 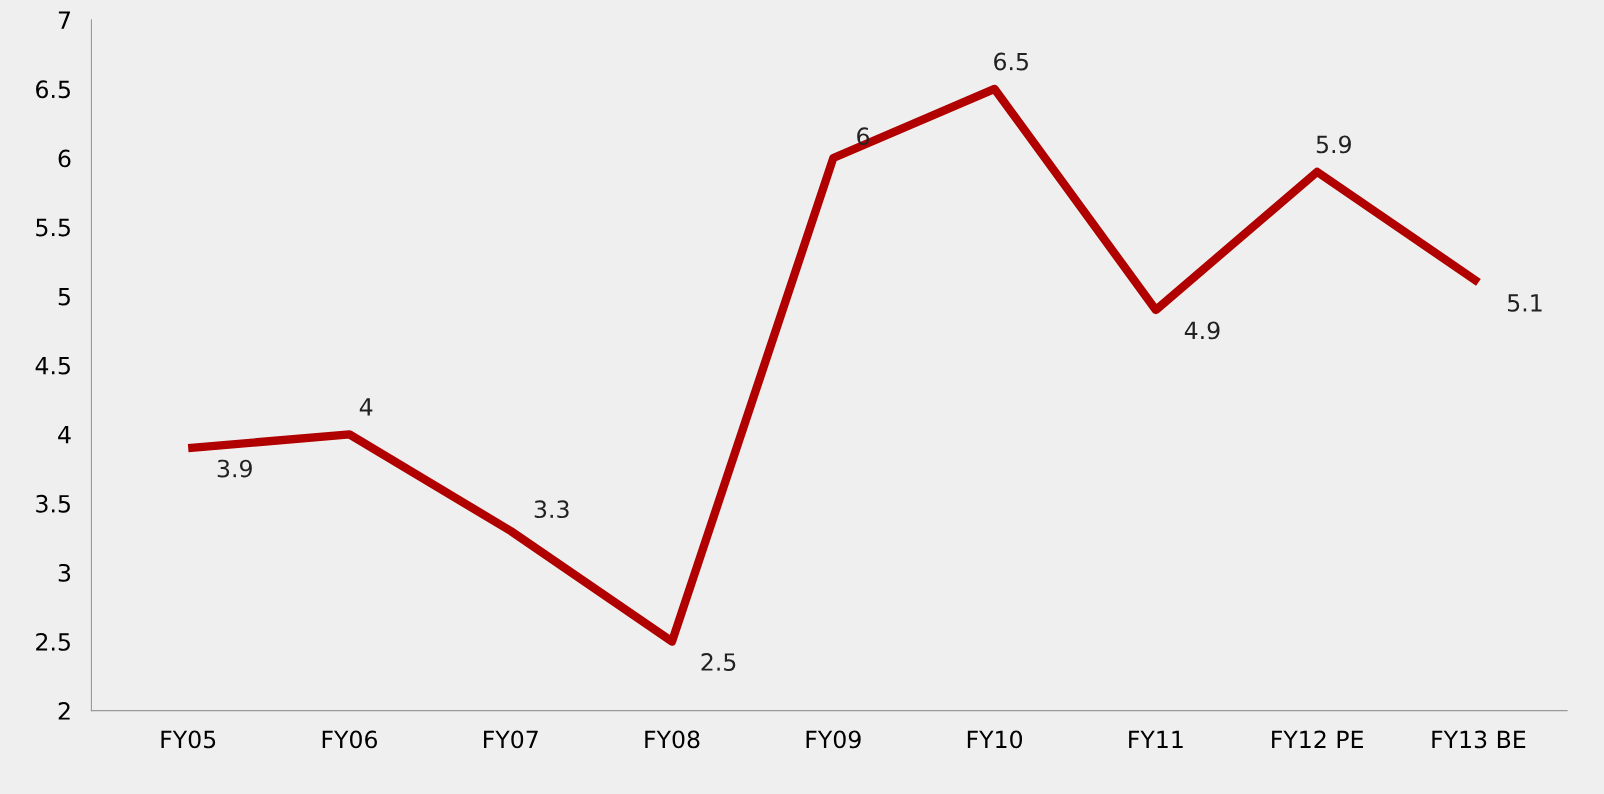 I want to click on data-label: 3.9, so click(x=234, y=468).